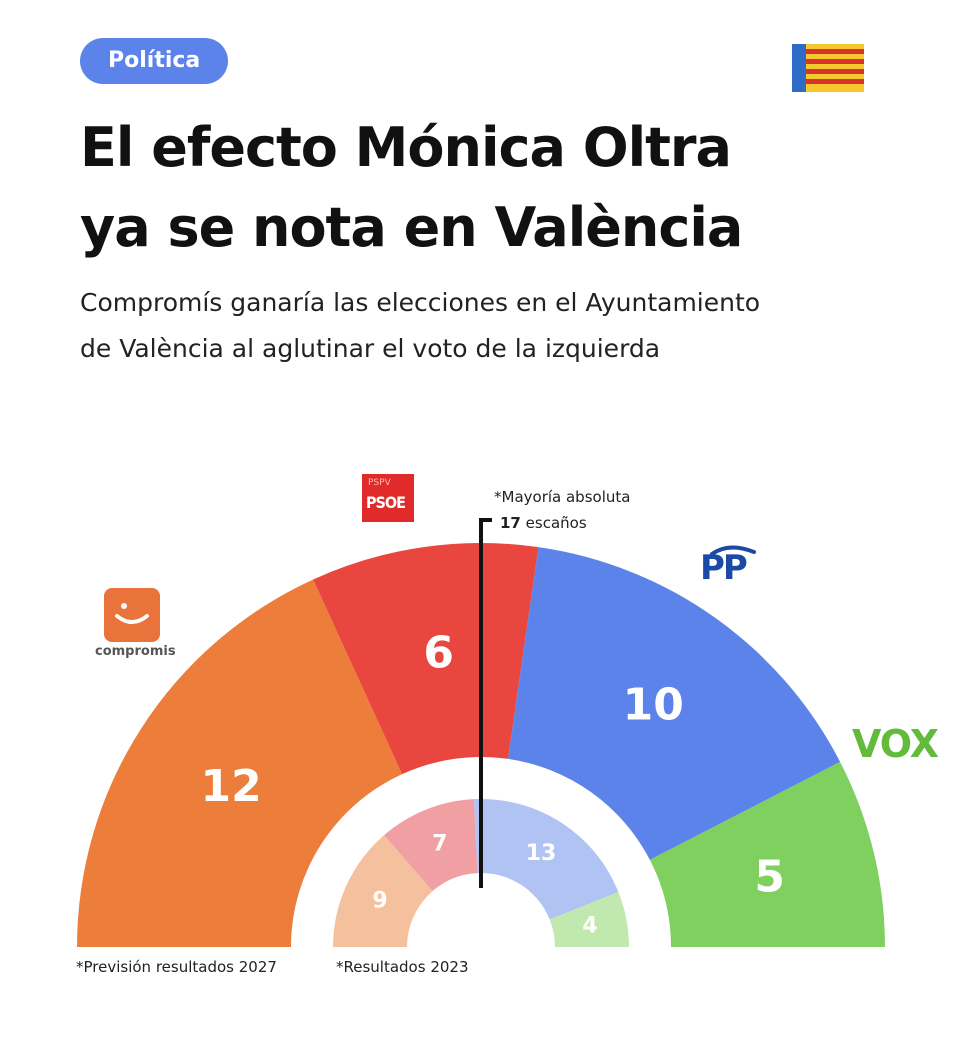  I want to click on title-line-2: ya se nota en València, so click(411, 227).